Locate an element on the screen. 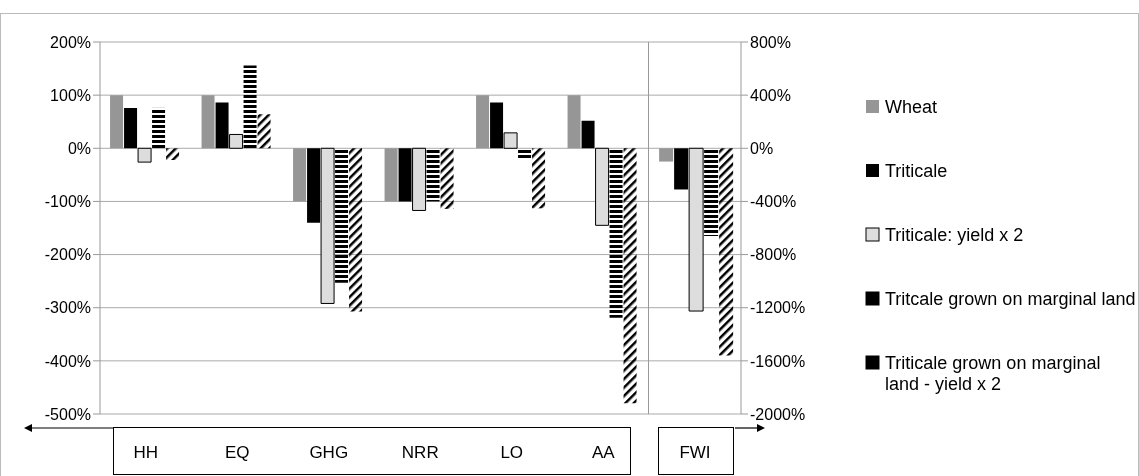  y-tick-label: 200% is located at coordinates (70, 42).